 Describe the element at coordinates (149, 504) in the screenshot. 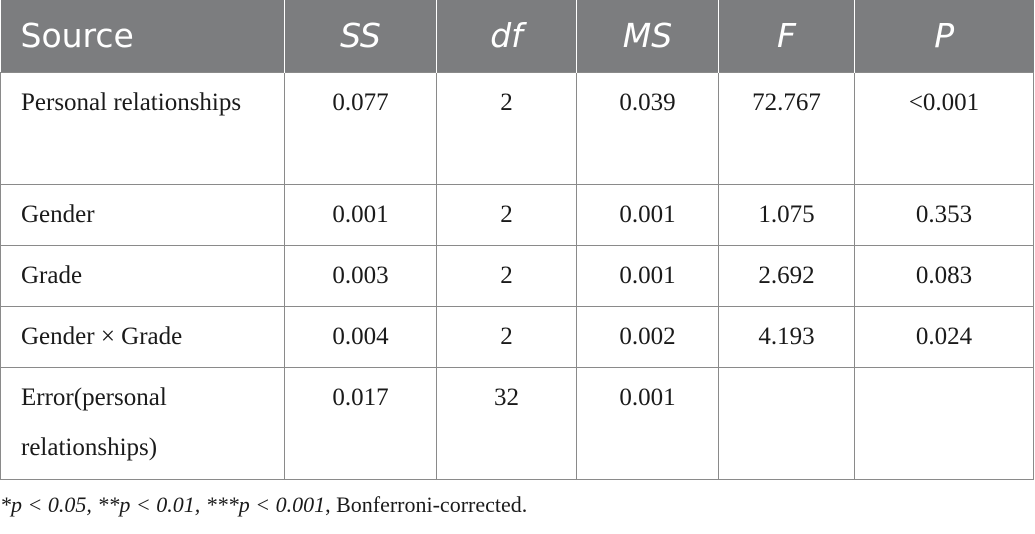

I see `footnote-sig-01: **p < 0.01,` at that location.